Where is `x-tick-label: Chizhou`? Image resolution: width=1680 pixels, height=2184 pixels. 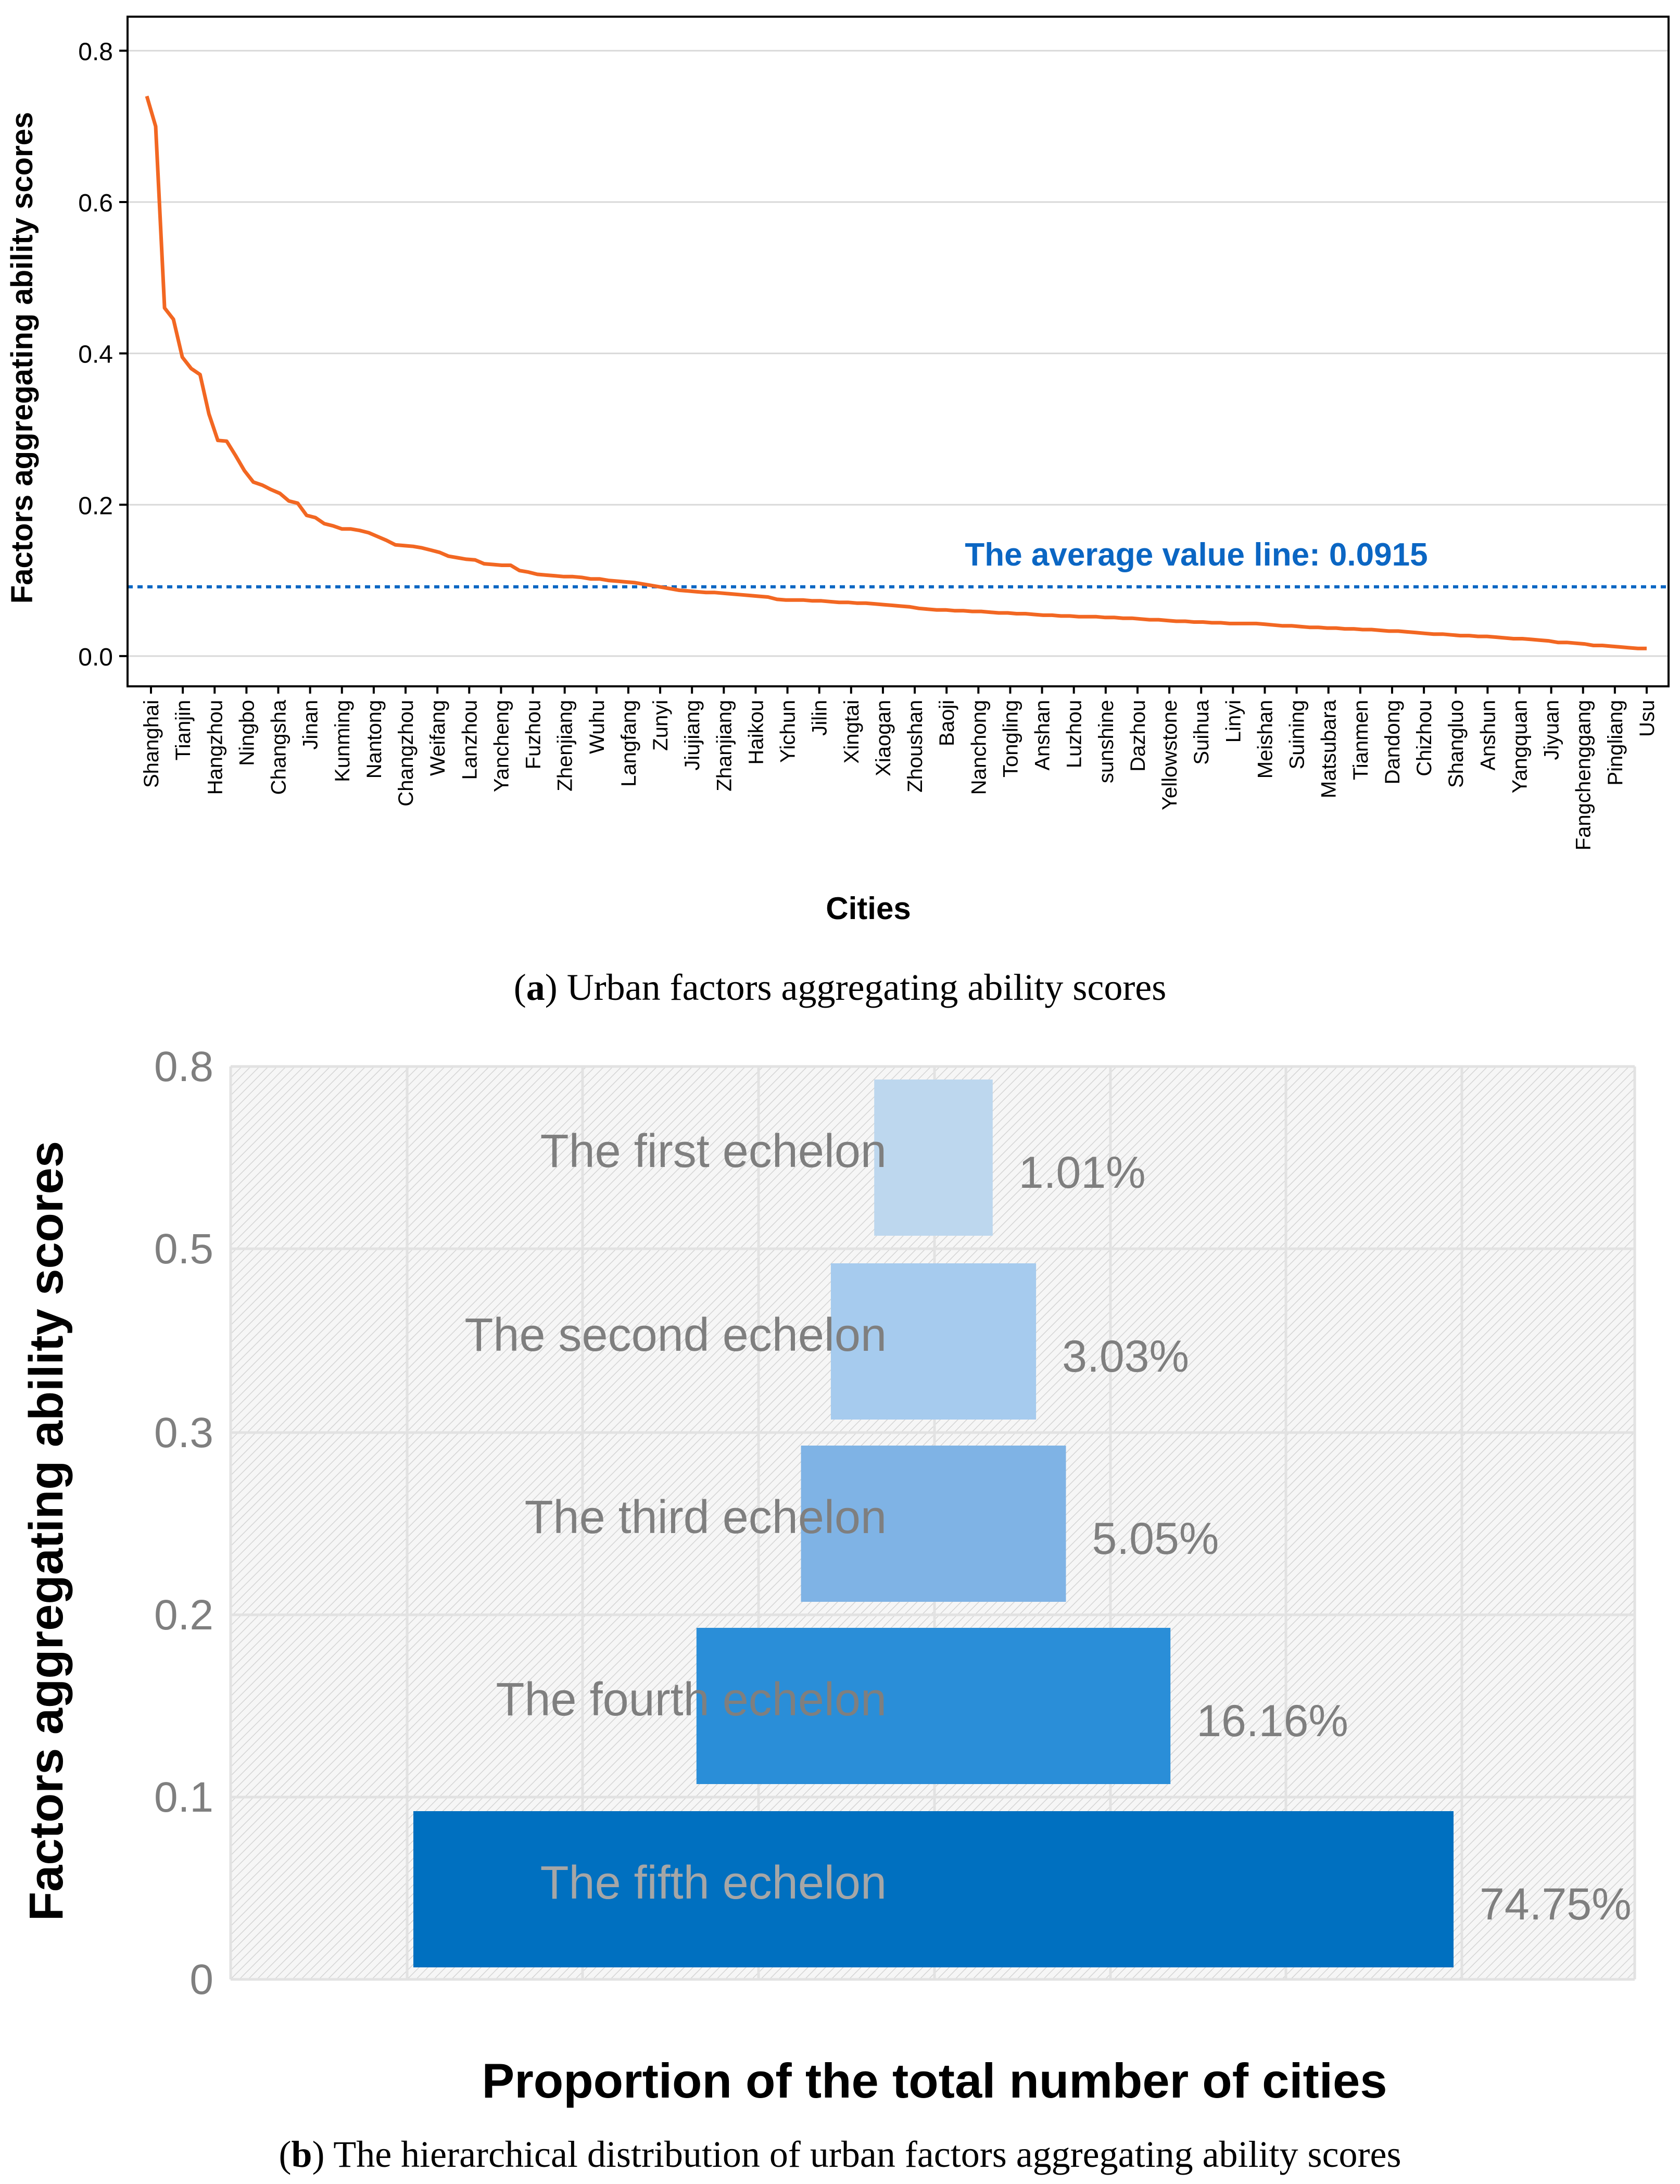 x-tick-label: Chizhou is located at coordinates (1424, 738).